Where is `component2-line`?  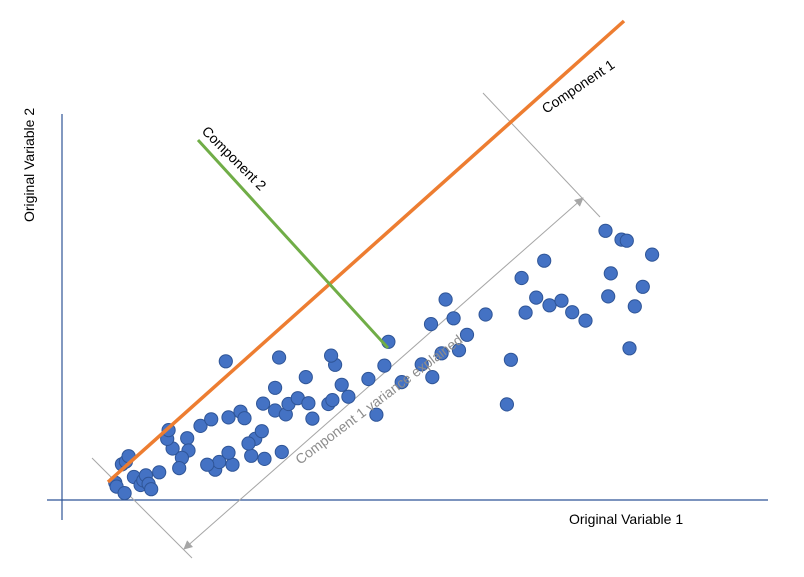
component2-line is located at coordinates (293, 244).